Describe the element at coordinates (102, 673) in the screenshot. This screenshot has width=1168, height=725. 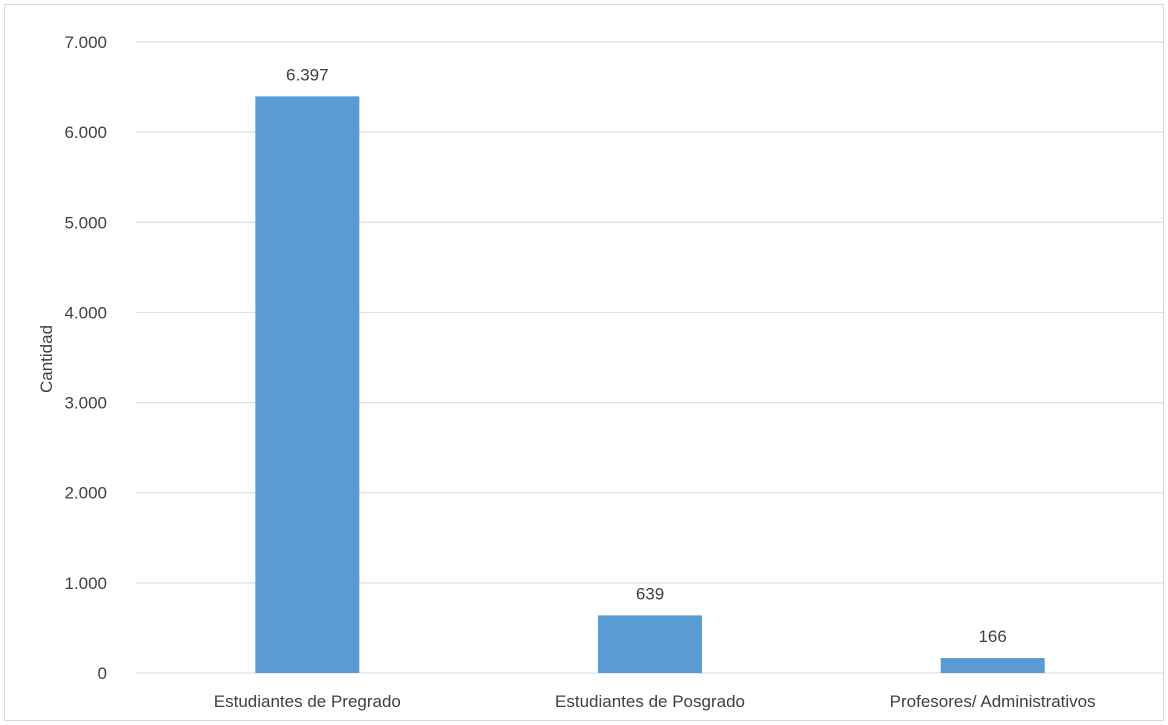
I see `y-tick-label: 0` at that location.